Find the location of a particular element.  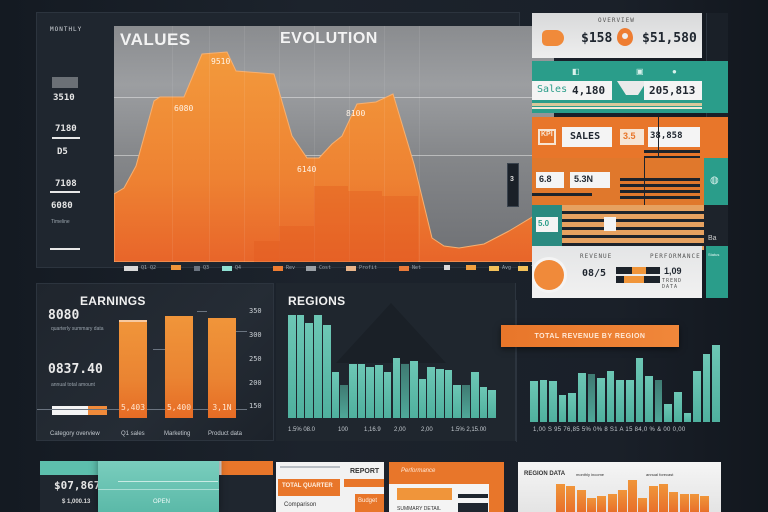

wallet-icon is located at coordinates (553, 38).